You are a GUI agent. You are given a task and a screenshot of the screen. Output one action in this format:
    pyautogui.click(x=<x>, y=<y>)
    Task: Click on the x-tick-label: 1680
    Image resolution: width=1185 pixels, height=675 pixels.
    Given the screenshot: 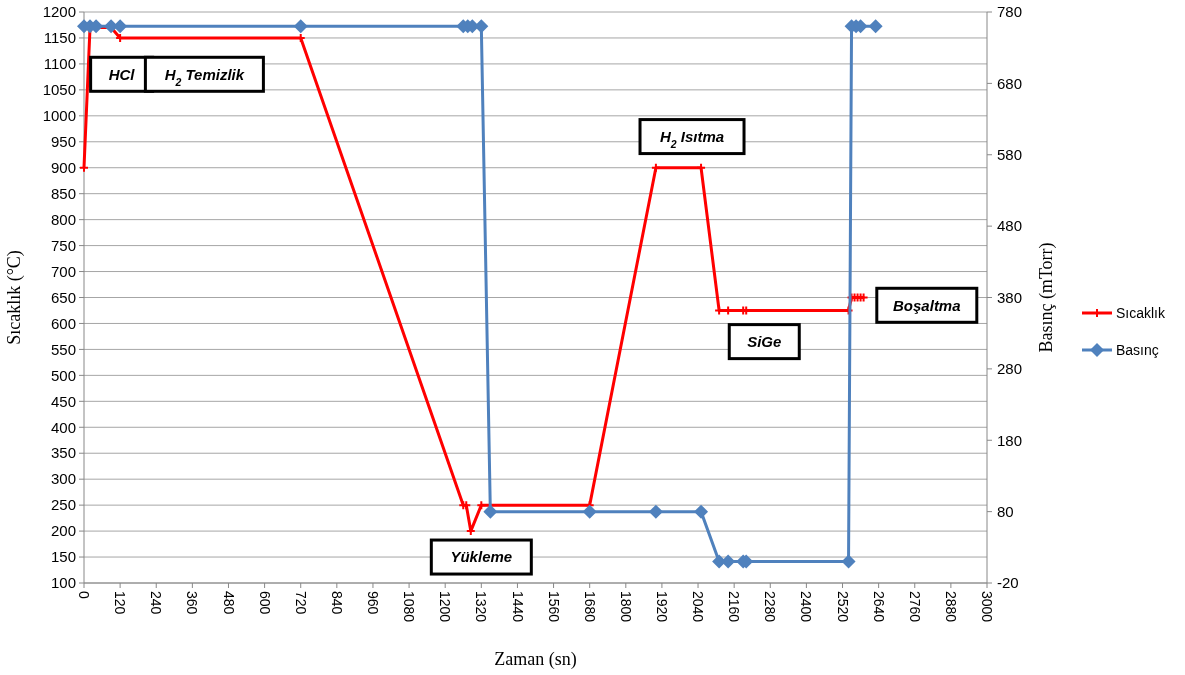 What is the action you would take?
    pyautogui.click(x=589, y=607)
    